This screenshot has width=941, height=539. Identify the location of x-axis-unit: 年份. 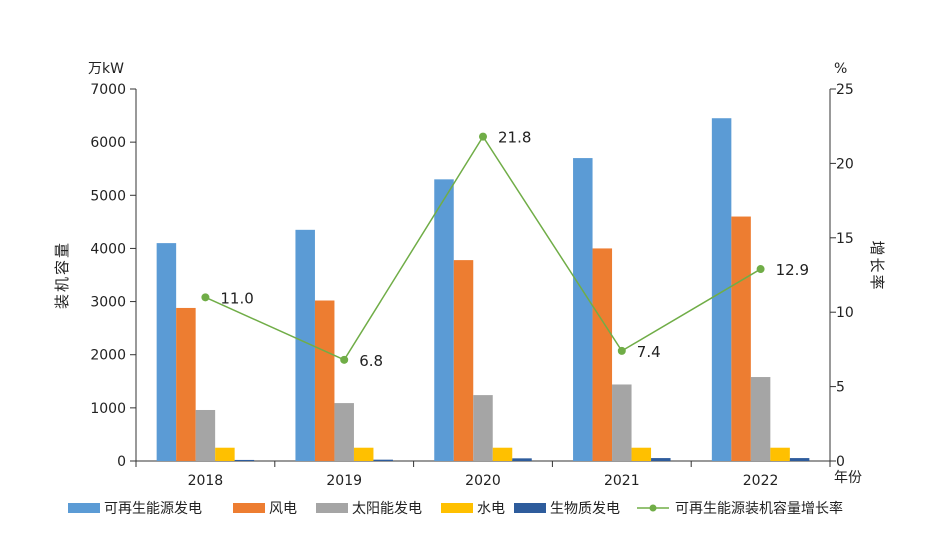
(848, 478).